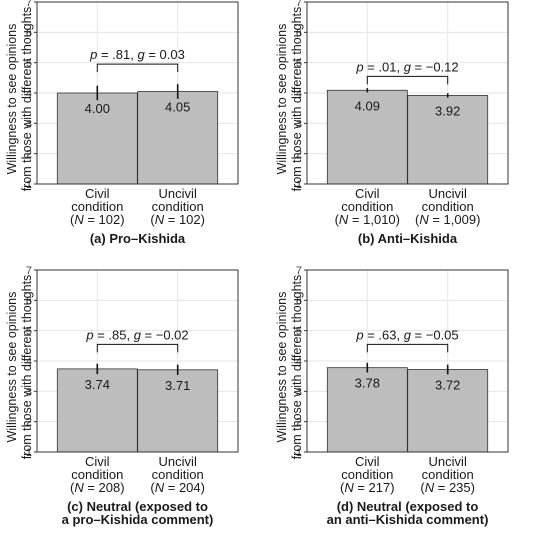 This screenshot has height=534, width=534. I want to click on bar-value-label: 3.92, so click(447, 110).